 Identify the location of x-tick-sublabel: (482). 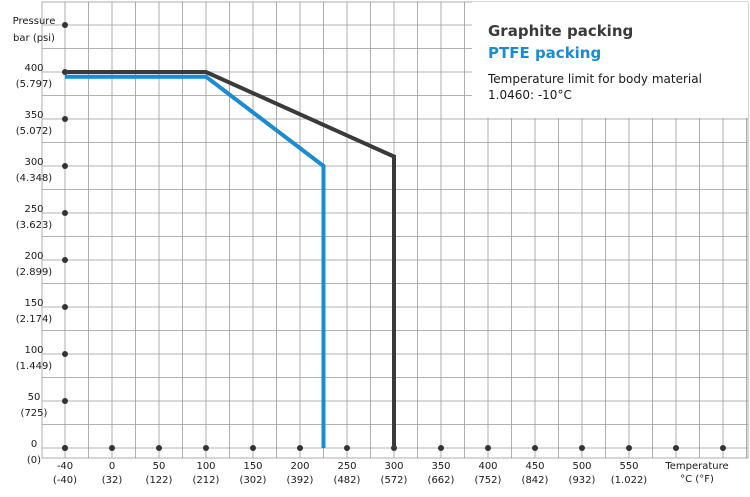
(347, 480).